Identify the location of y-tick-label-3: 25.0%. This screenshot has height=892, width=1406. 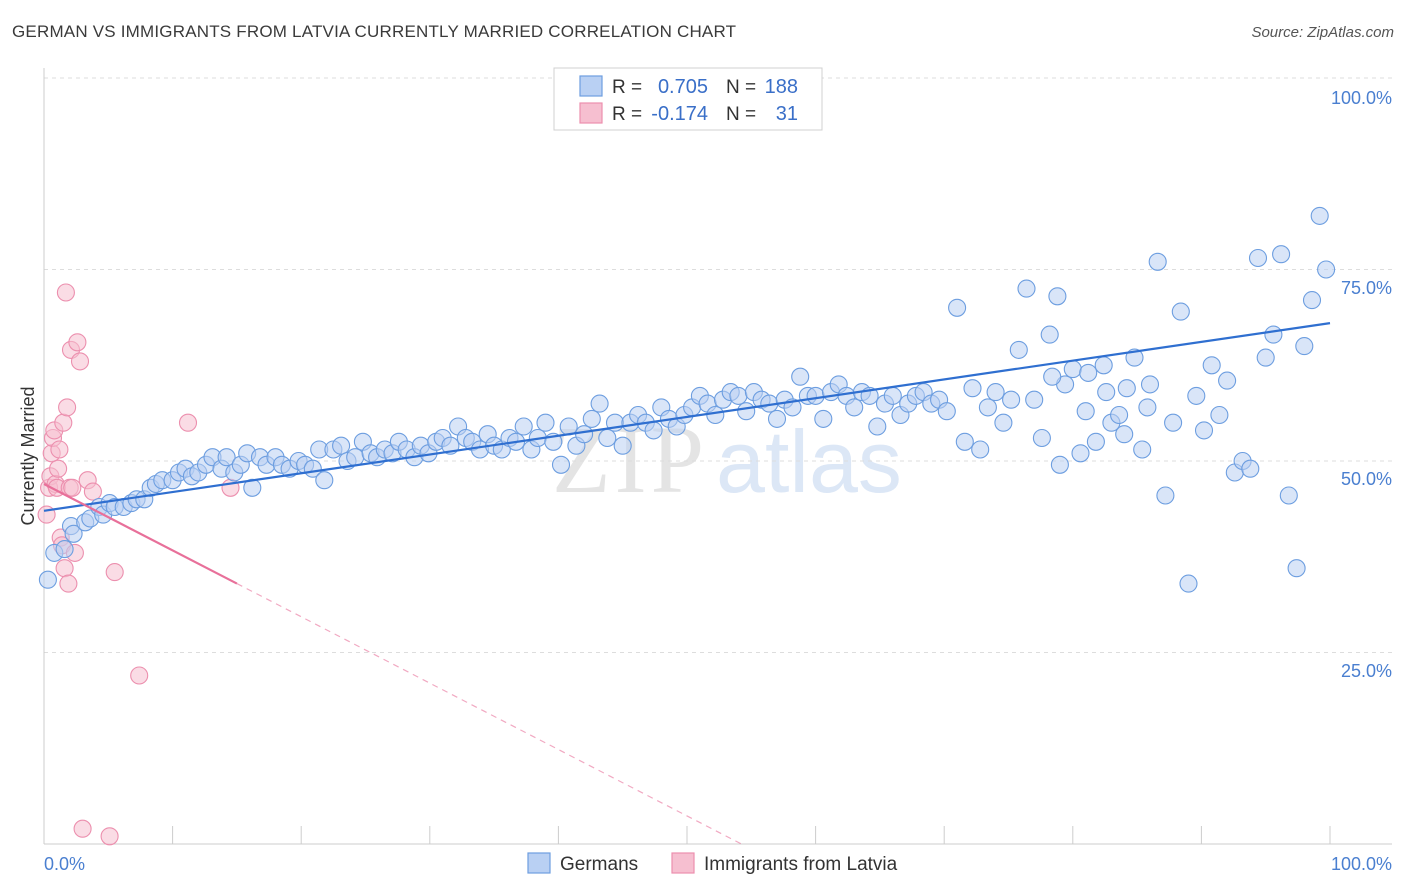
(1366, 671).